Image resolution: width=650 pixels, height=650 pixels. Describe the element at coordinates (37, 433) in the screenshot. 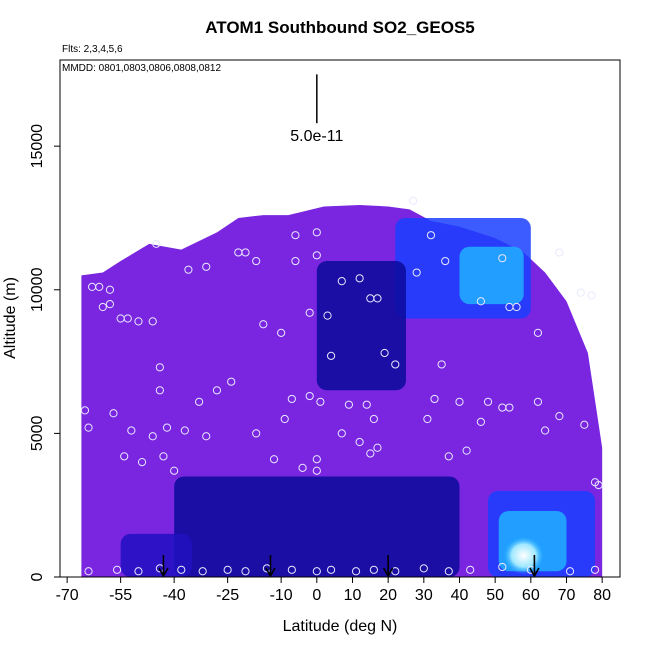

I see `y-tick-label: 5000` at that location.